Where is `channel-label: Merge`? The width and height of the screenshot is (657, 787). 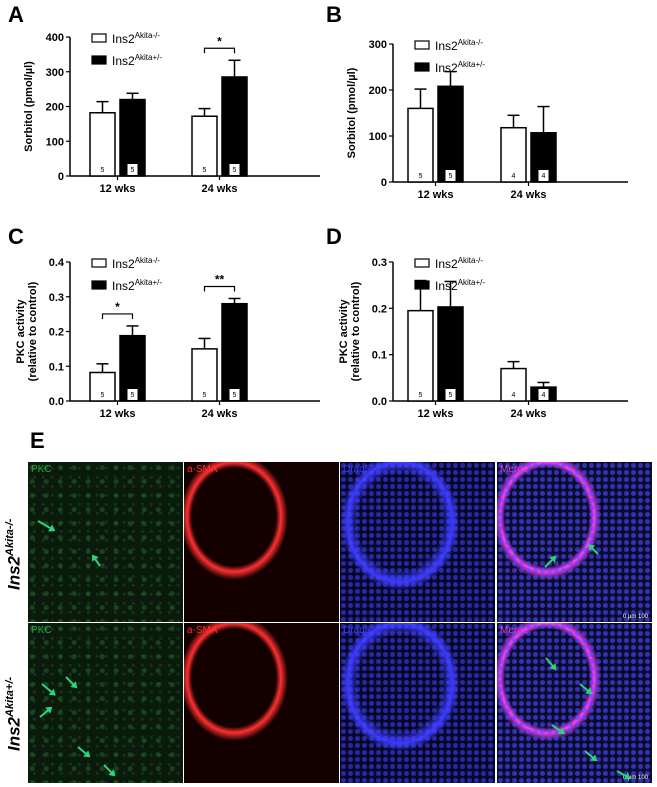
channel-label: Merge is located at coordinates (514, 630).